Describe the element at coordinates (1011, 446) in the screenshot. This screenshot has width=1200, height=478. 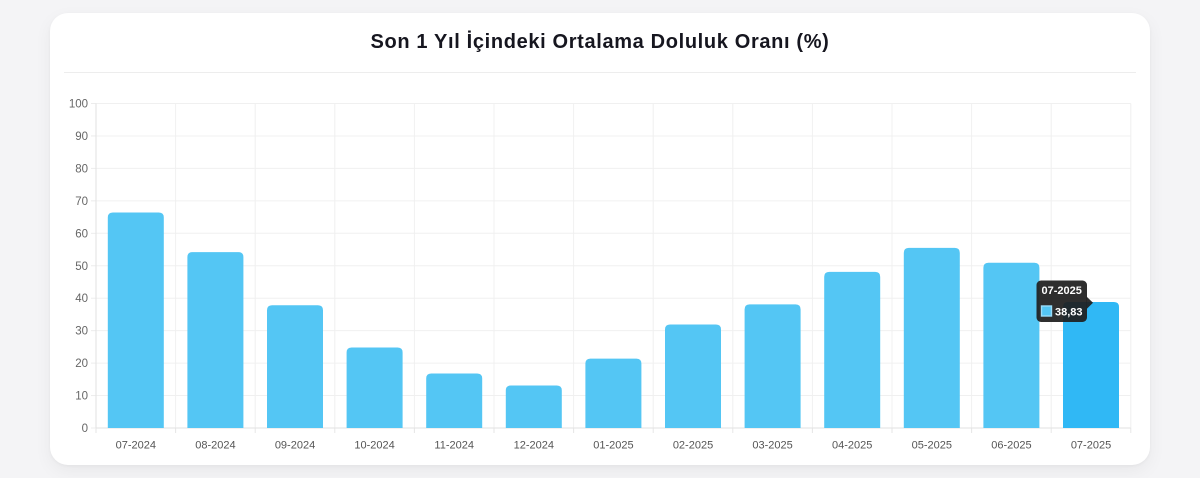
I see `svg-text: 06-2025` at that location.